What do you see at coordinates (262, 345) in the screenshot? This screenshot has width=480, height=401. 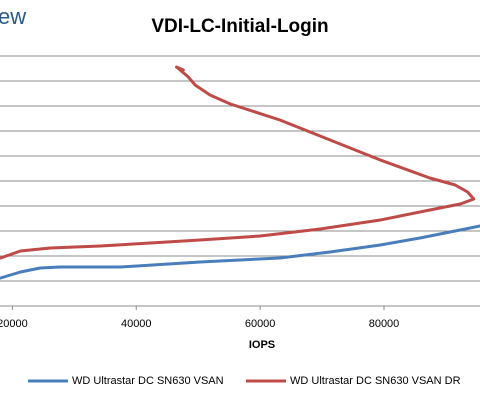 I see `x-axis-title: IOPS` at bounding box center [262, 345].